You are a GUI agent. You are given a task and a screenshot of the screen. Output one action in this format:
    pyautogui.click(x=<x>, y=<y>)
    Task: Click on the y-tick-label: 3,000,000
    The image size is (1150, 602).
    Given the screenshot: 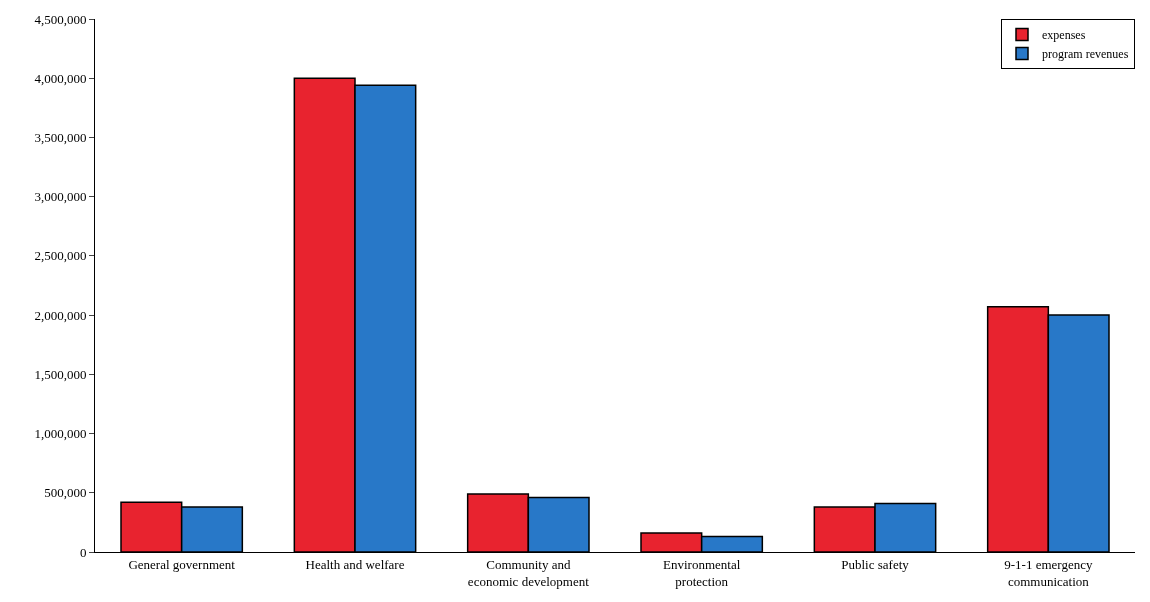 What is the action you would take?
    pyautogui.click(x=60, y=197)
    